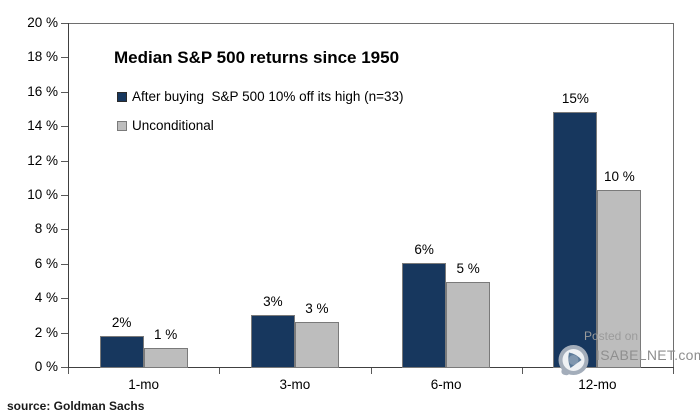 The image size is (700, 420). What do you see at coordinates (46, 263) in the screenshot?
I see `y-axis-label: 6 %` at bounding box center [46, 263].